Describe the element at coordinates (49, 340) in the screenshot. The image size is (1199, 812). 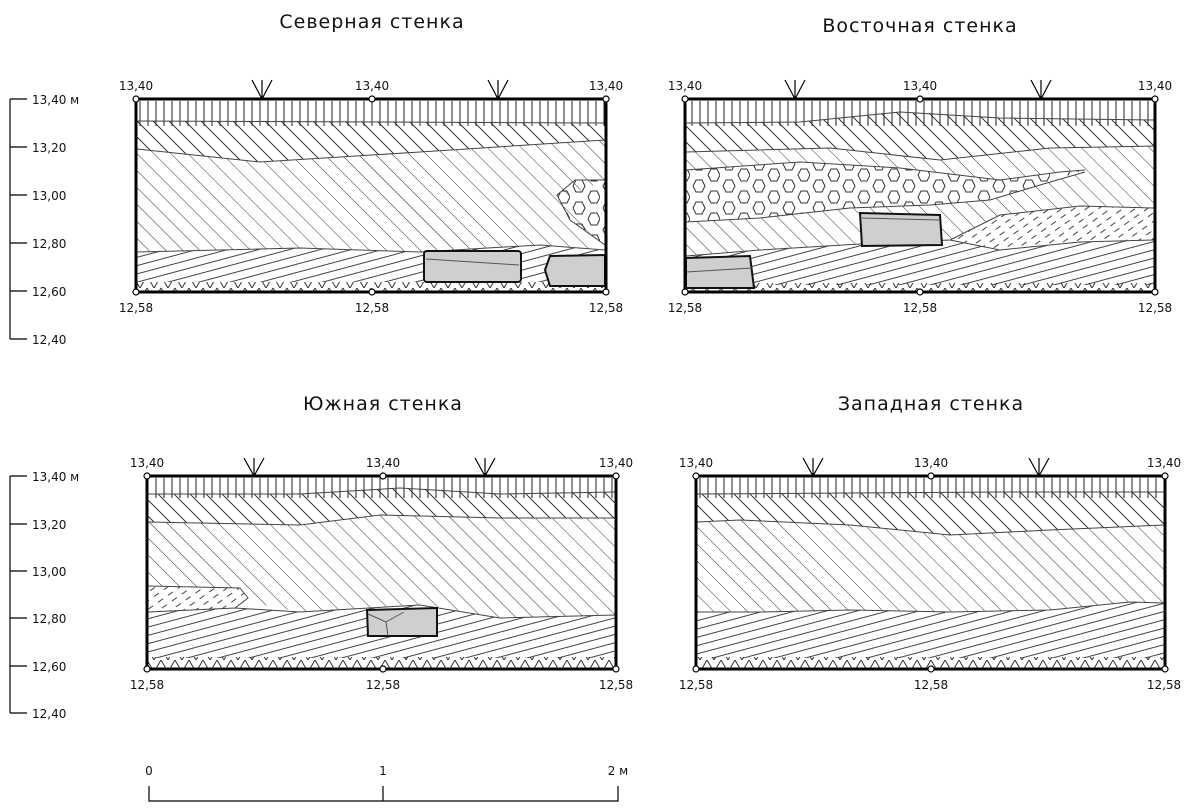
I see `elev-upper-tick-5: 12,40` at that location.